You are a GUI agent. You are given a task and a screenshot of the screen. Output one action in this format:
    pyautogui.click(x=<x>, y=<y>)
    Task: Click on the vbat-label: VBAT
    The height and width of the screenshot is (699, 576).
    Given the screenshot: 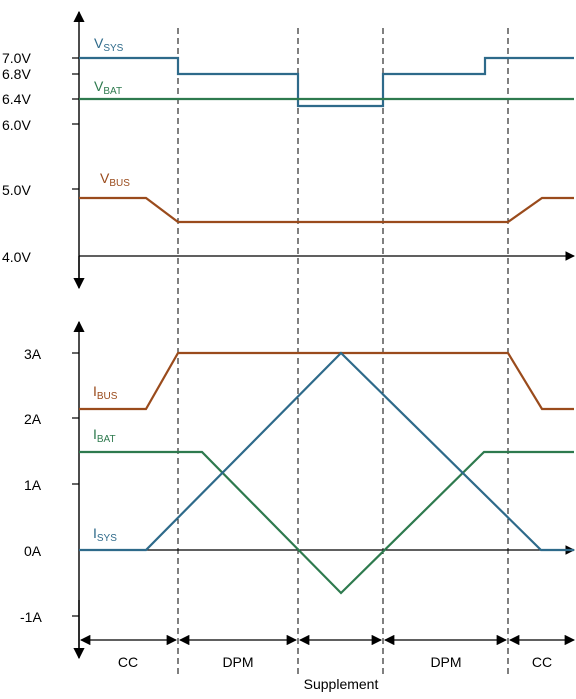 What is the action you would take?
    pyautogui.click(x=108, y=87)
    